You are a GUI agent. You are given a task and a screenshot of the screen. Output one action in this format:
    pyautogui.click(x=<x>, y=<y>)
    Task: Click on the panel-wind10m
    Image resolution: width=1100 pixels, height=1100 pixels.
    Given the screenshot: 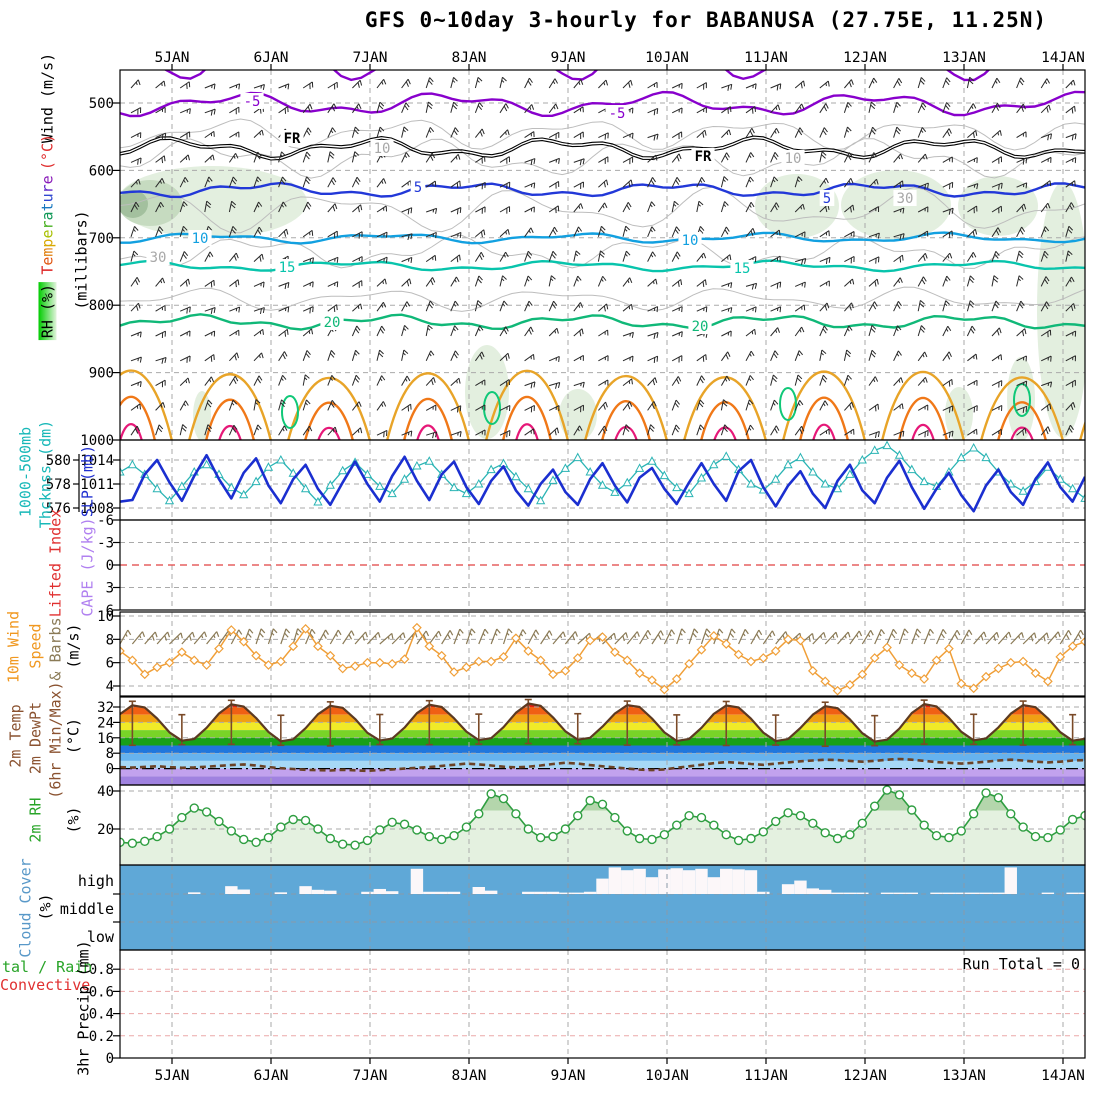 What is the action you would take?
    pyautogui.click(x=602, y=654)
    